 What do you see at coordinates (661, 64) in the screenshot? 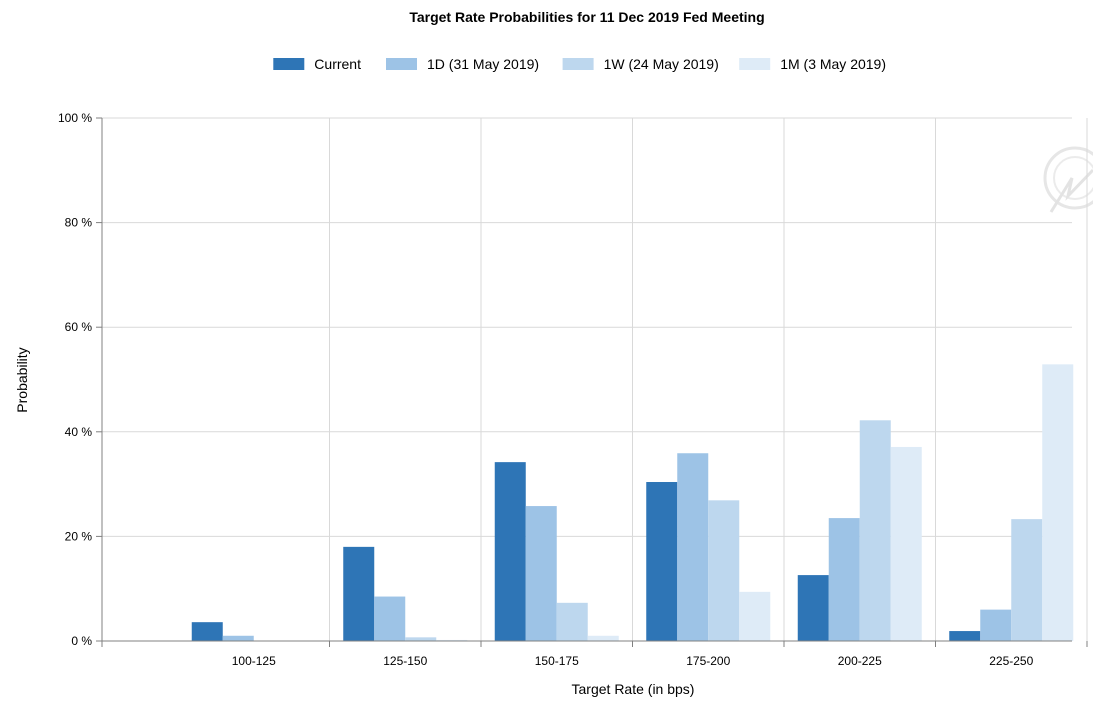
I see `legend-label: 1W (24 May 2019)` at bounding box center [661, 64].